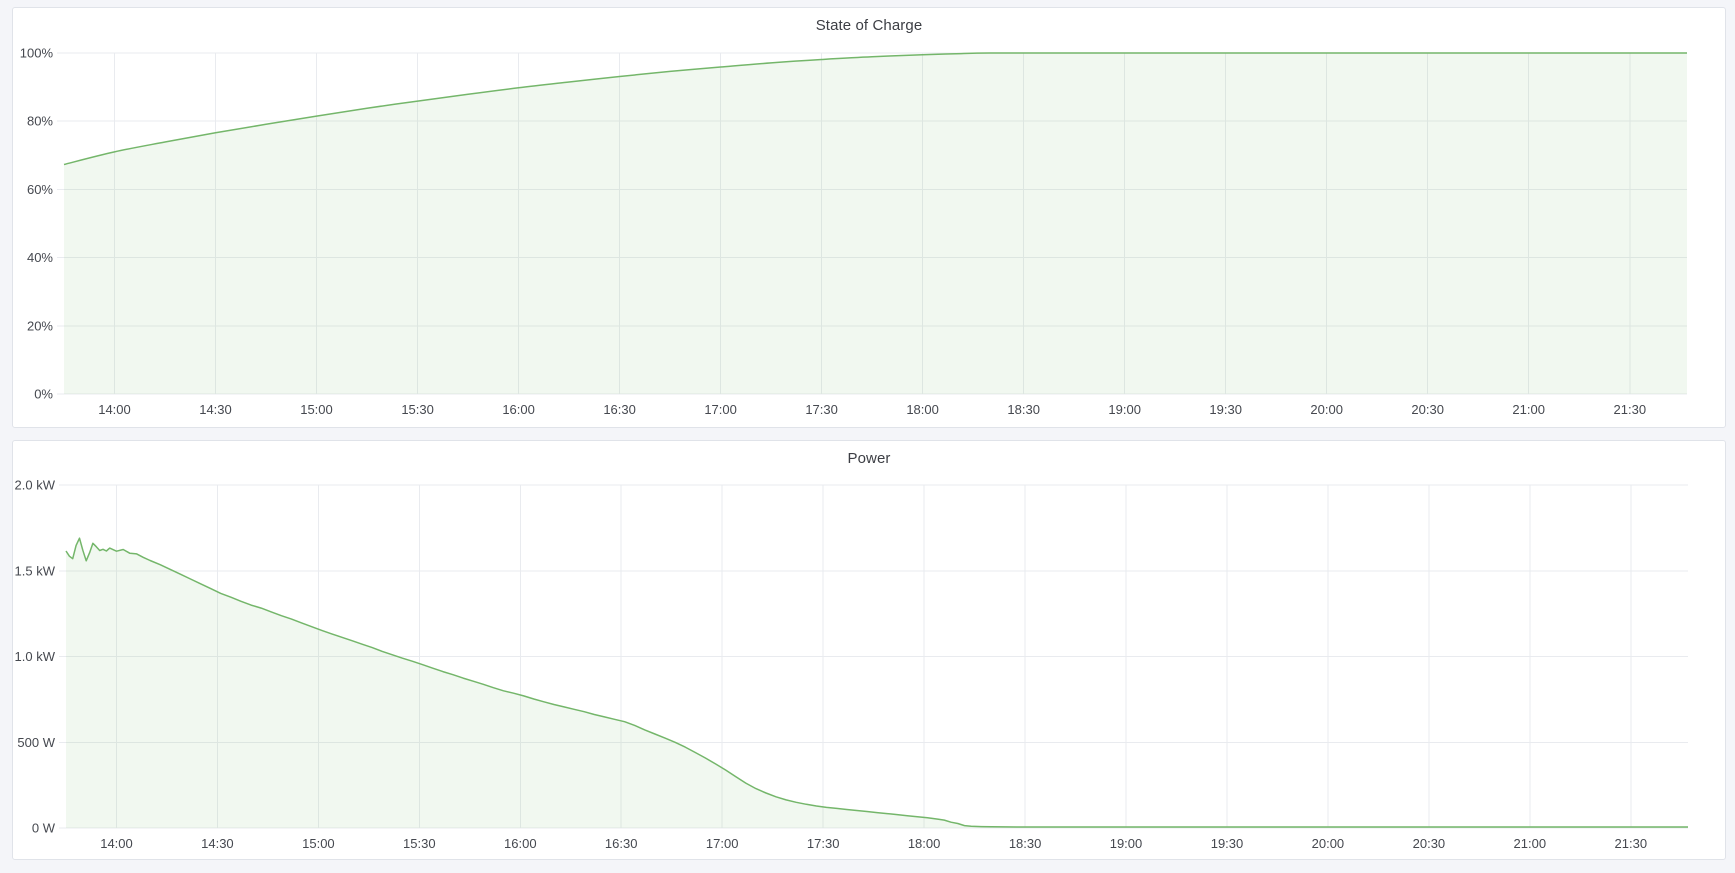  I want to click on y-tick-label: 2.0 kW, so click(35, 485).